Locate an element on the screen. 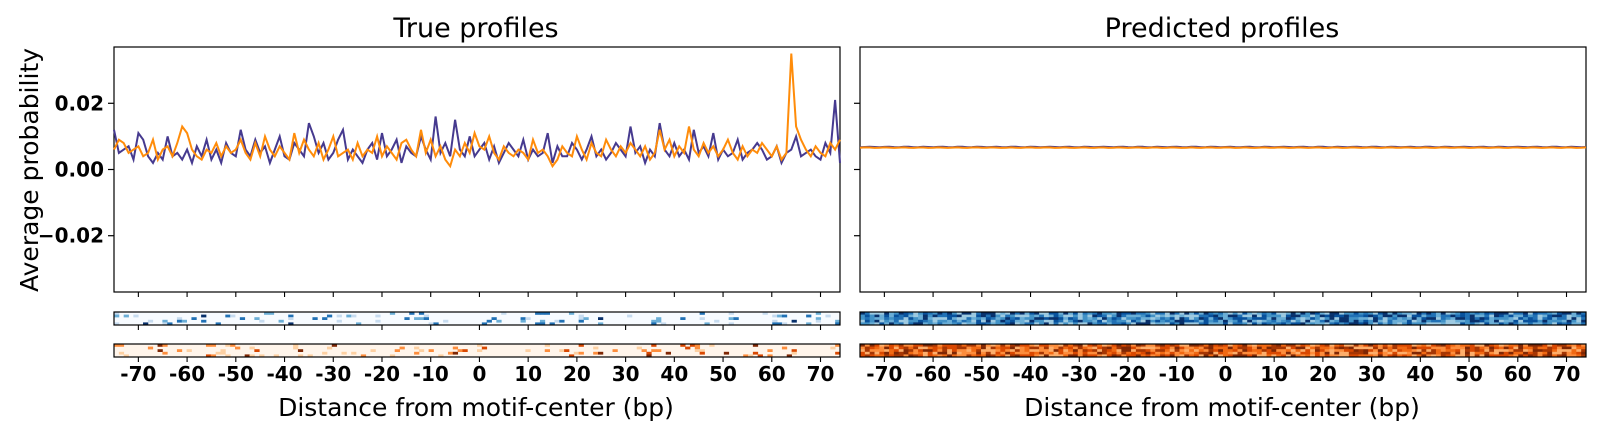  true-positive-strand-heatmap is located at coordinates (477, 318).